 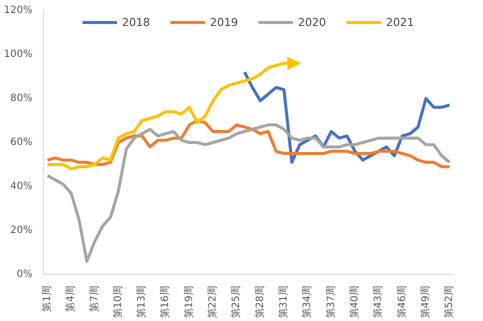 I want to click on x-tick-label: 第22周, so click(x=212, y=301).